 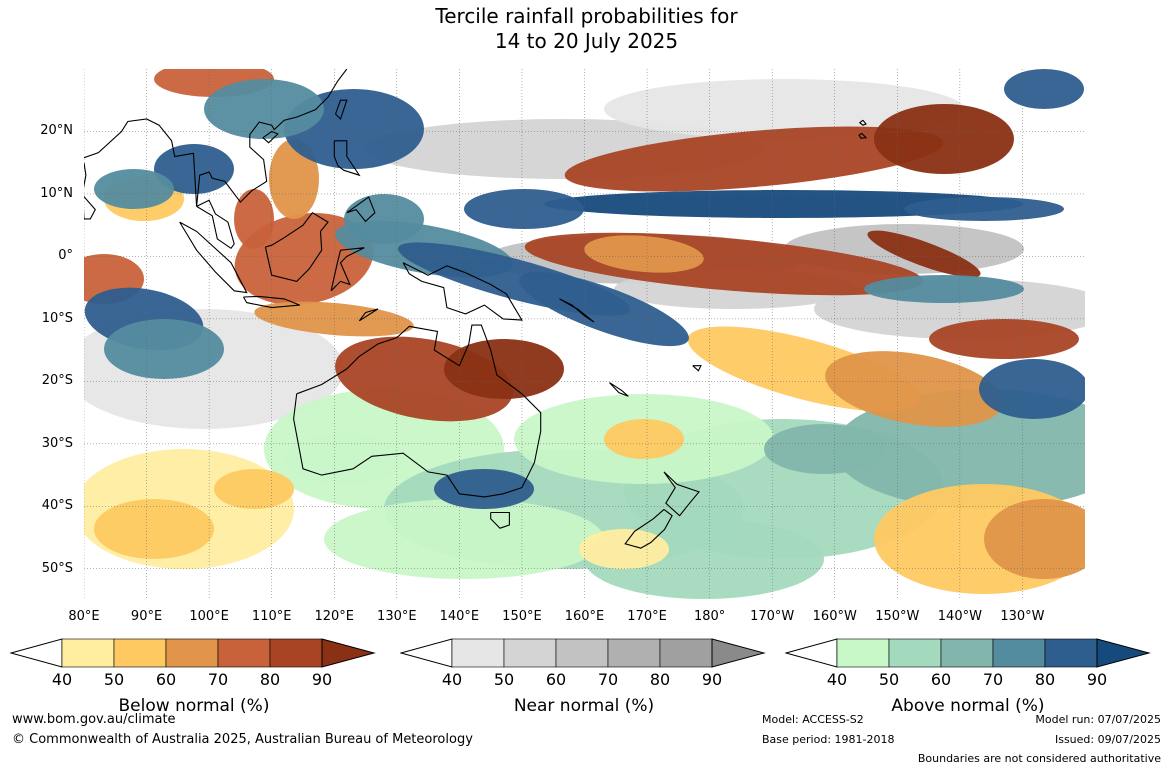 I want to click on below-normal-colorbar, so click(x=193, y=653).